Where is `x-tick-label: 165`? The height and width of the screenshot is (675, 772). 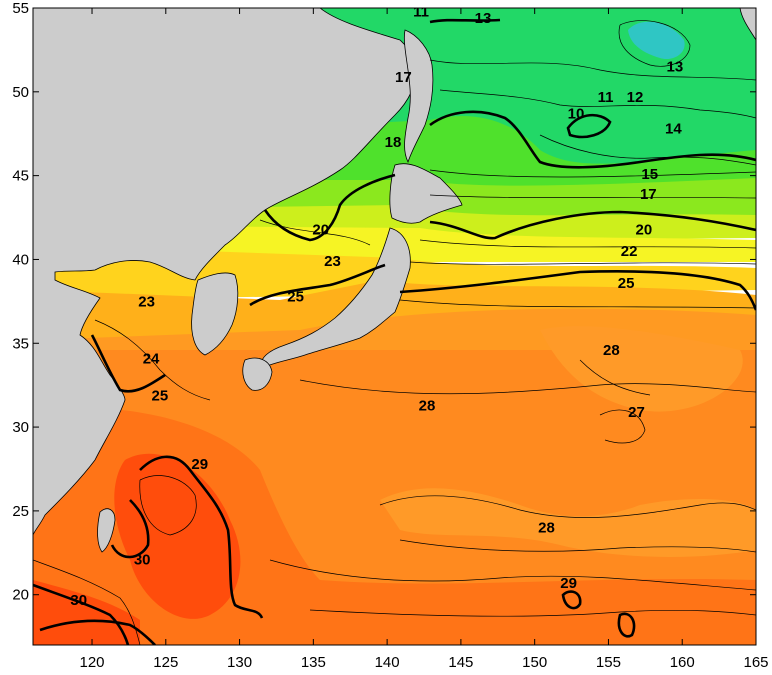
x-tick-label: 165 is located at coordinates (755, 662).